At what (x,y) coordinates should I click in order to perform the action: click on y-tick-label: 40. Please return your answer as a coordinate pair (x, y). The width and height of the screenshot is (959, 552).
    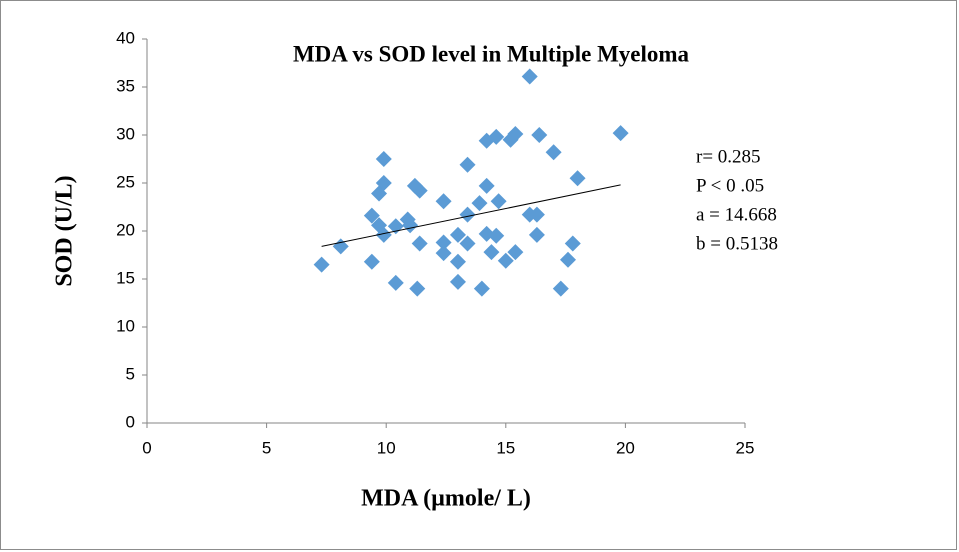
    Looking at the image, I should click on (125, 37).